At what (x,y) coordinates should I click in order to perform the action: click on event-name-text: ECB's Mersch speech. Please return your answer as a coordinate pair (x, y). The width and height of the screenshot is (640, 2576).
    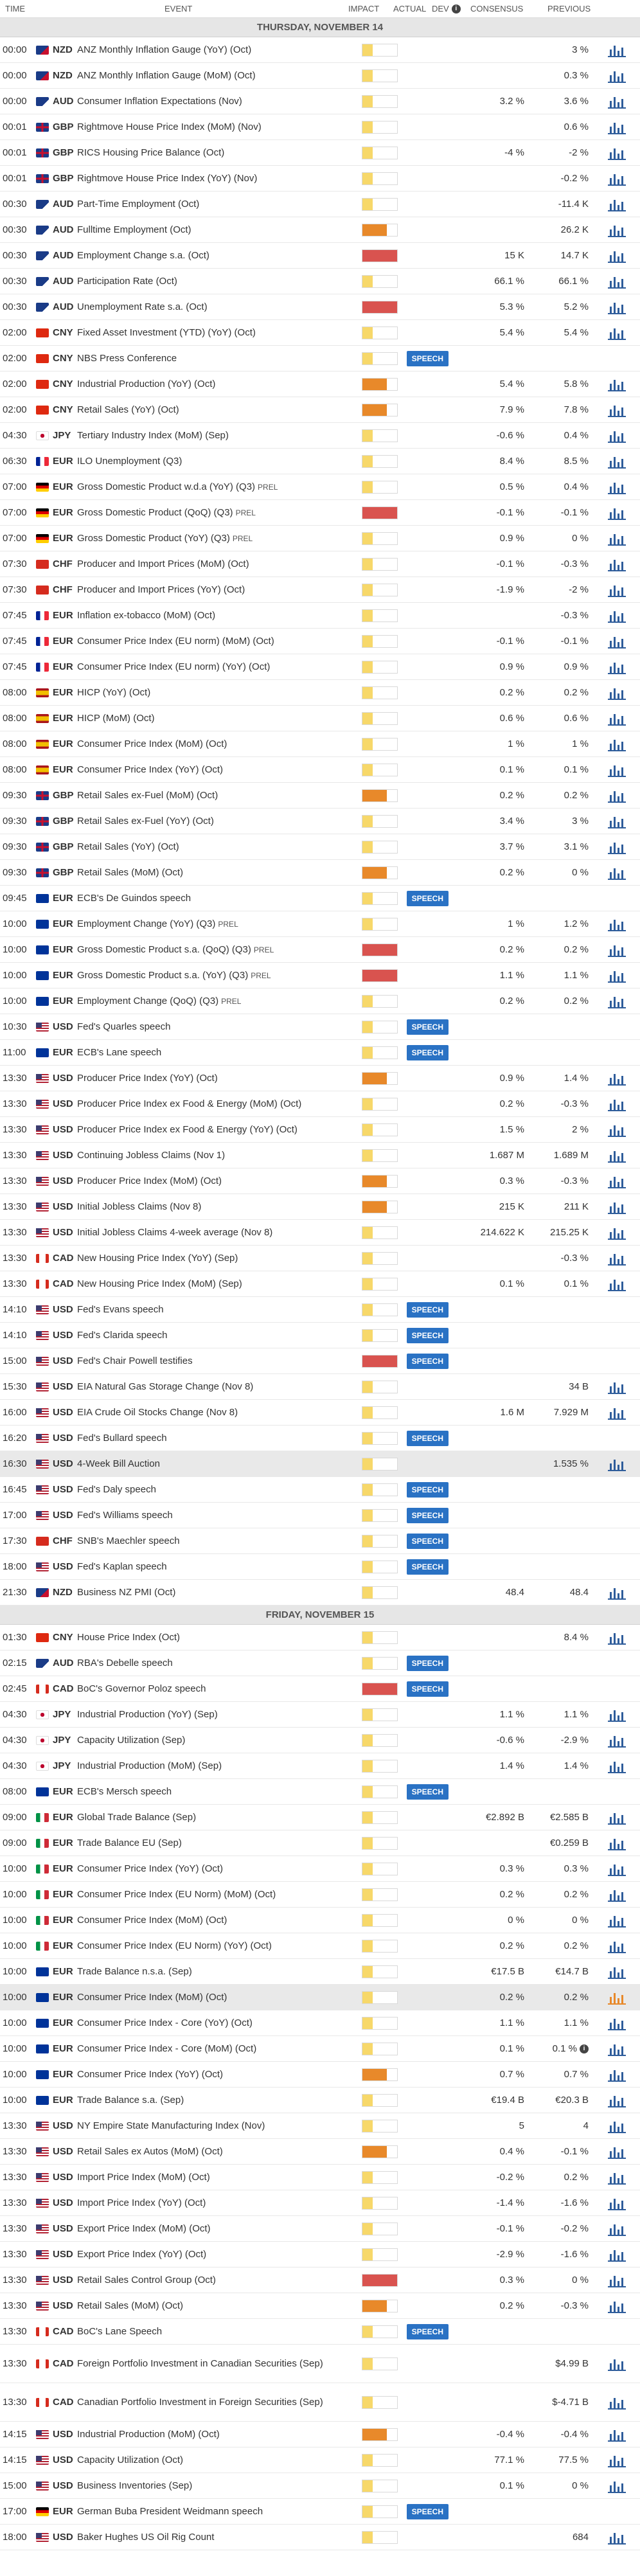
    Looking at the image, I should click on (124, 1791).